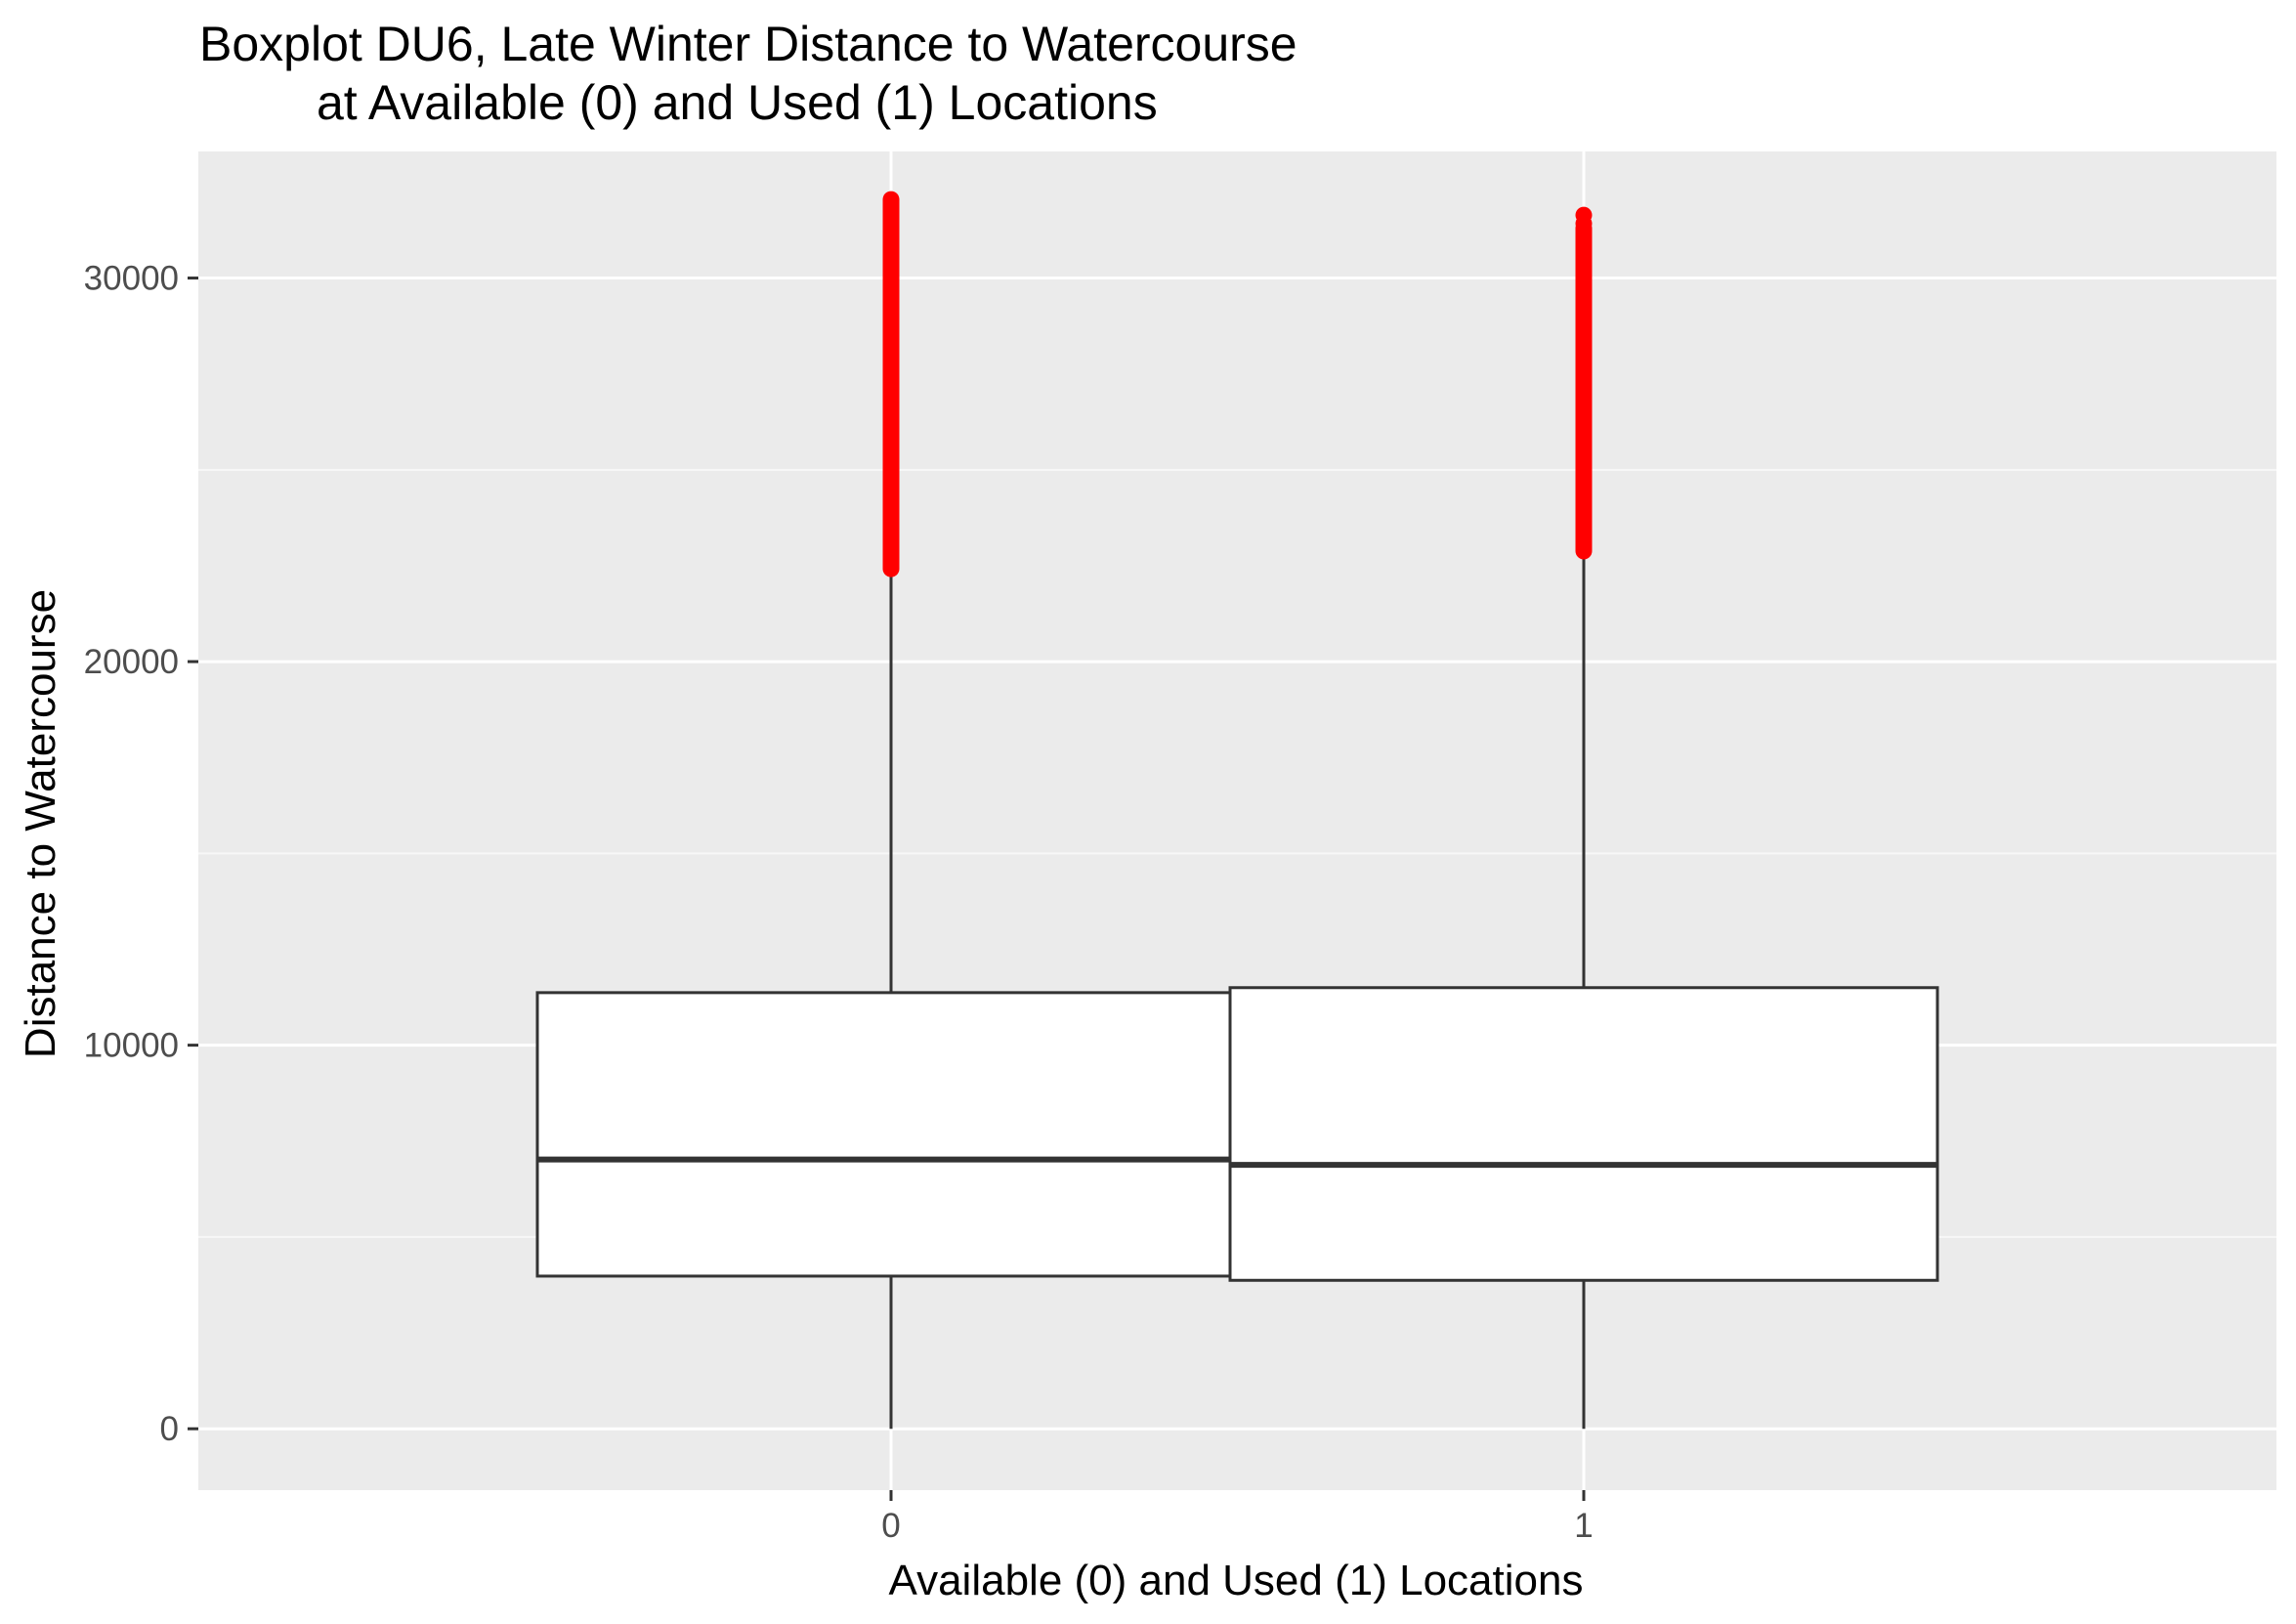  What do you see at coordinates (737, 103) in the screenshot?
I see `chart-title-line-2: at Available (0) and Used (1) Locations` at bounding box center [737, 103].